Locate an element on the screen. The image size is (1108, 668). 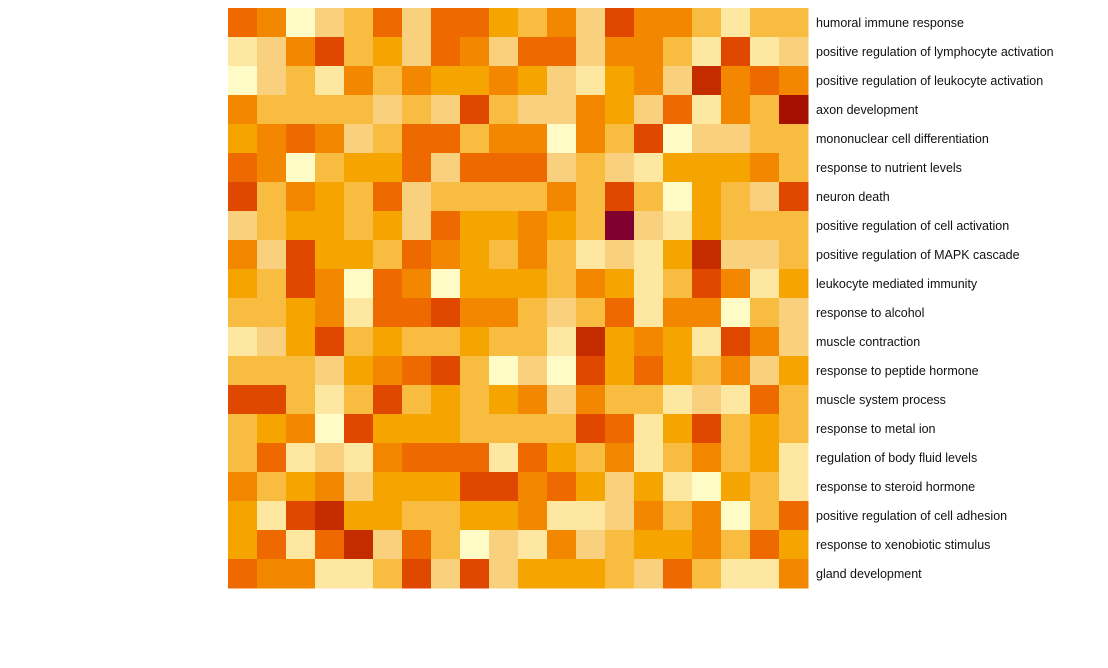
row-label: axon development is located at coordinates (867, 110).